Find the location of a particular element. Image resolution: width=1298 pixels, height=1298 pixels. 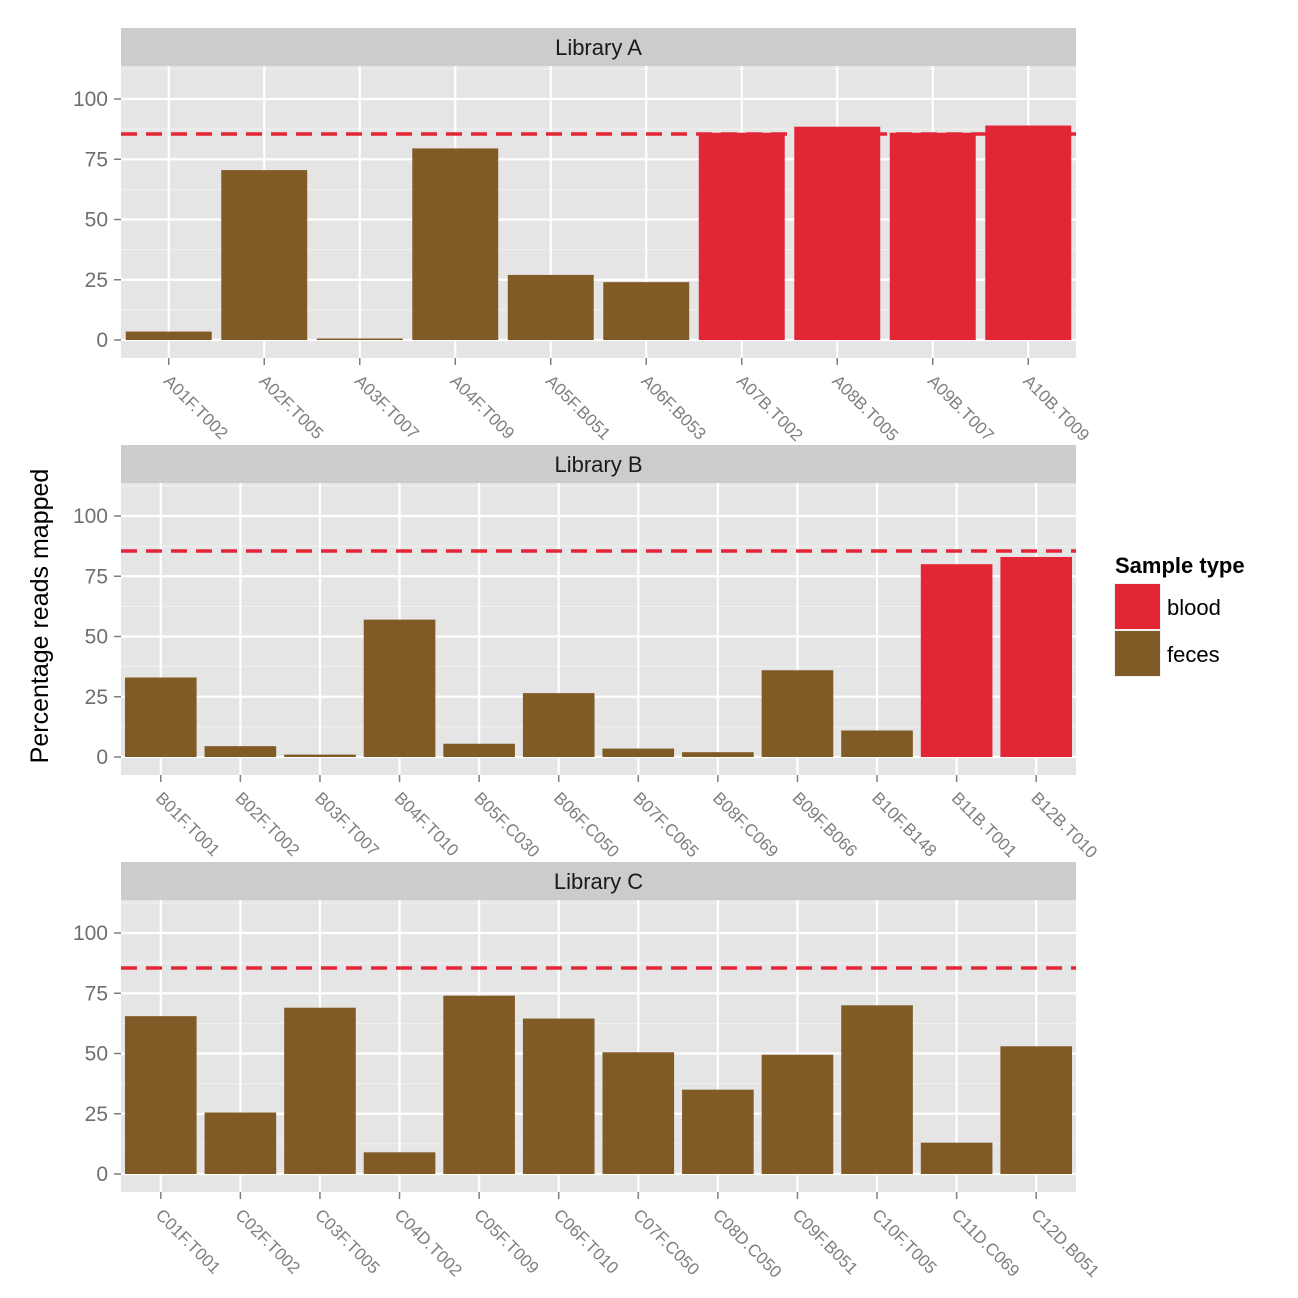

panel-title: Library A is located at coordinates (598, 47).